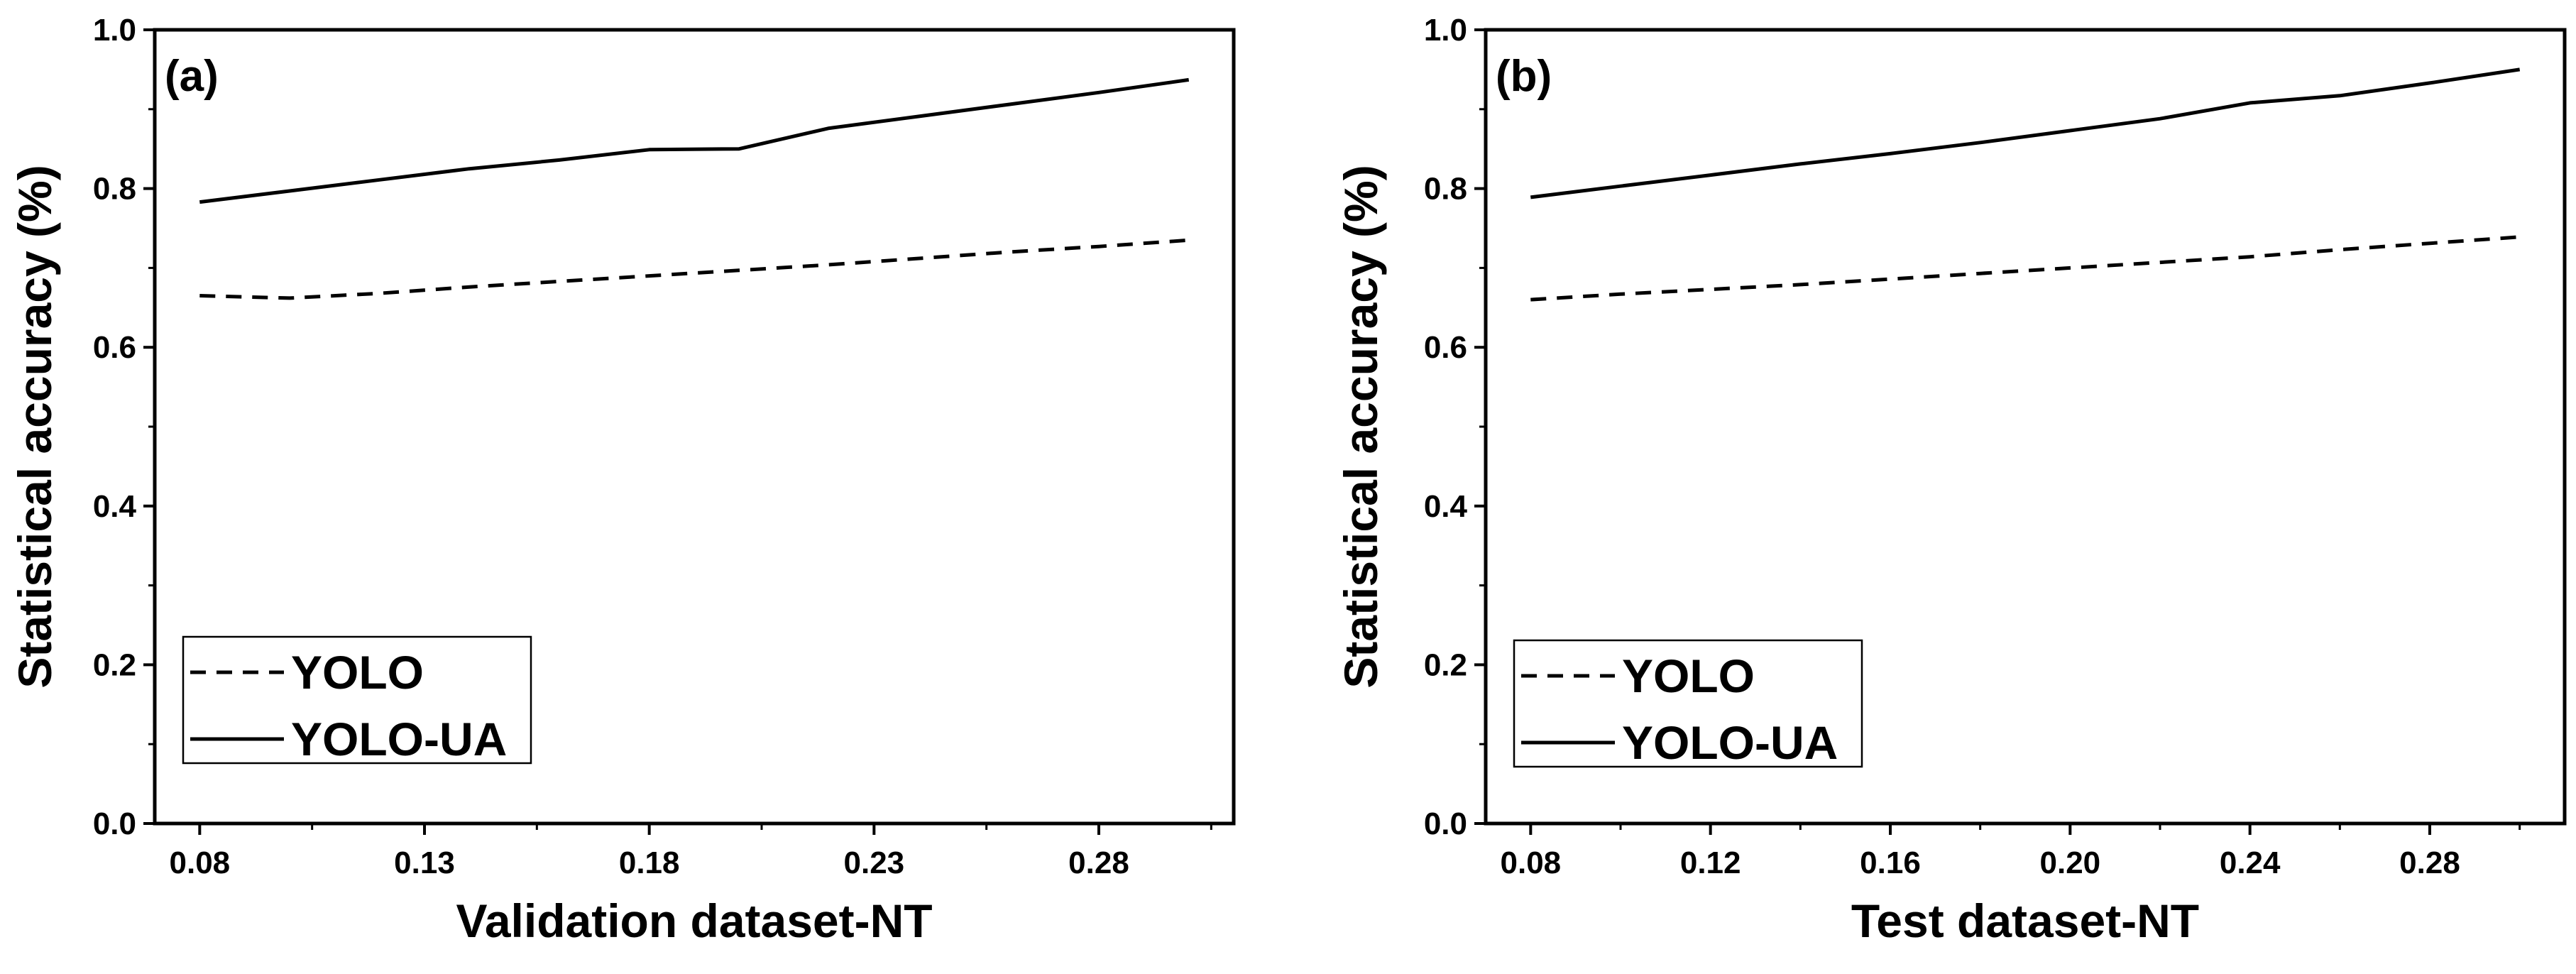 The height and width of the screenshot is (974, 2576). I want to click on x-axis-title: Test dataset-NT, so click(2025, 920).